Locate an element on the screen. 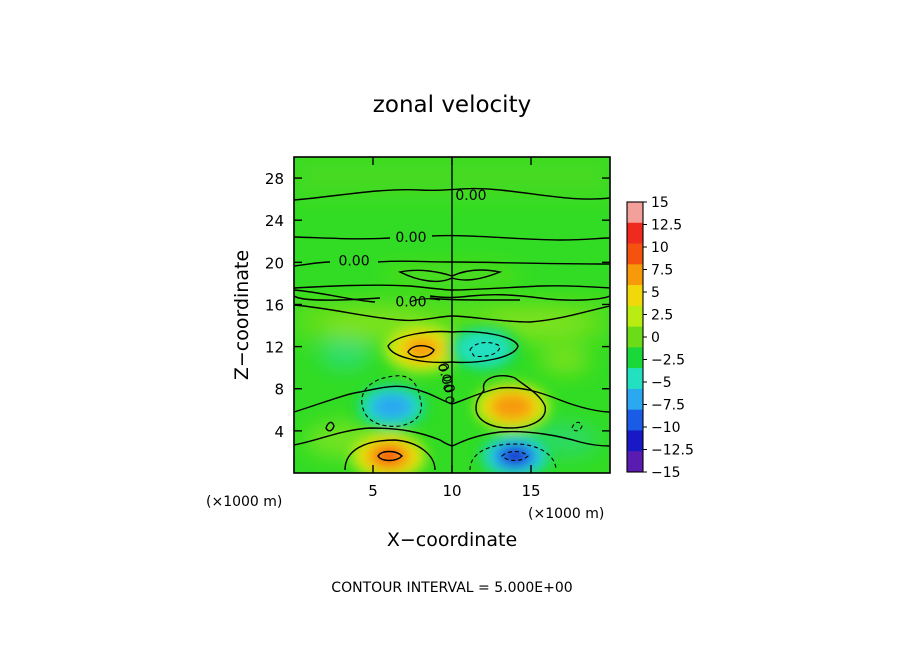  y-axis-label: Z−coordinate is located at coordinates (242, 315).